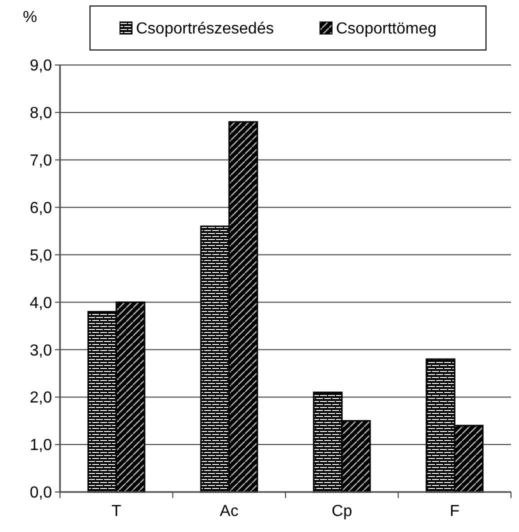  What do you see at coordinates (455, 511) in the screenshot?
I see `x-tick-label: F` at bounding box center [455, 511].